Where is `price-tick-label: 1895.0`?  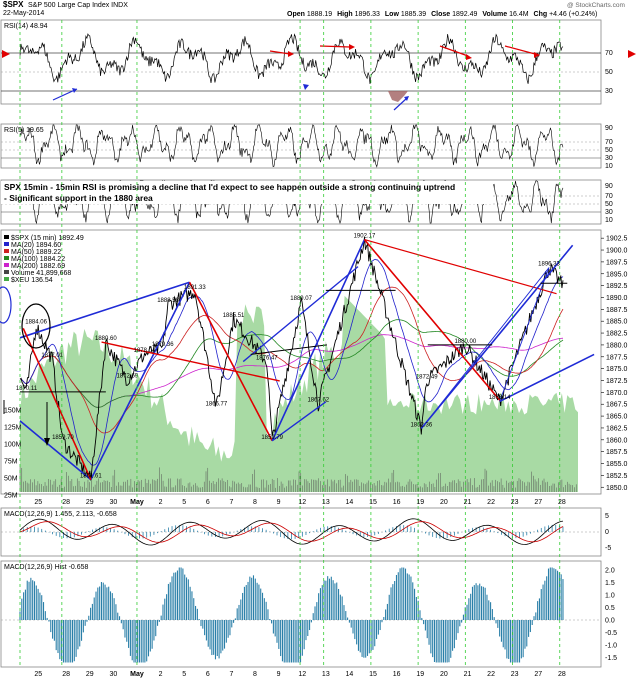
price-tick-label: 1895.0 is located at coordinates (617, 274).